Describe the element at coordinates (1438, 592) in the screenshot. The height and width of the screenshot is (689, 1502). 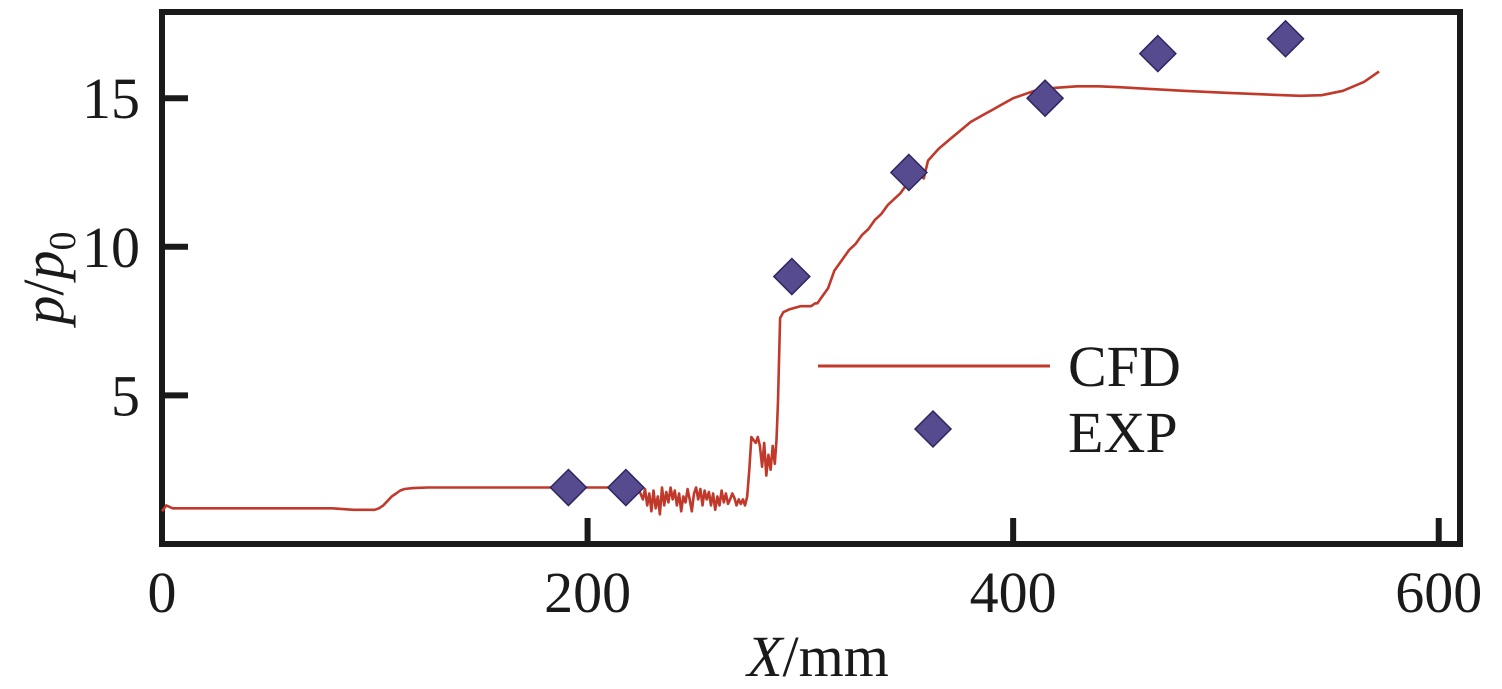
I see `x-tick-label: 600` at that location.